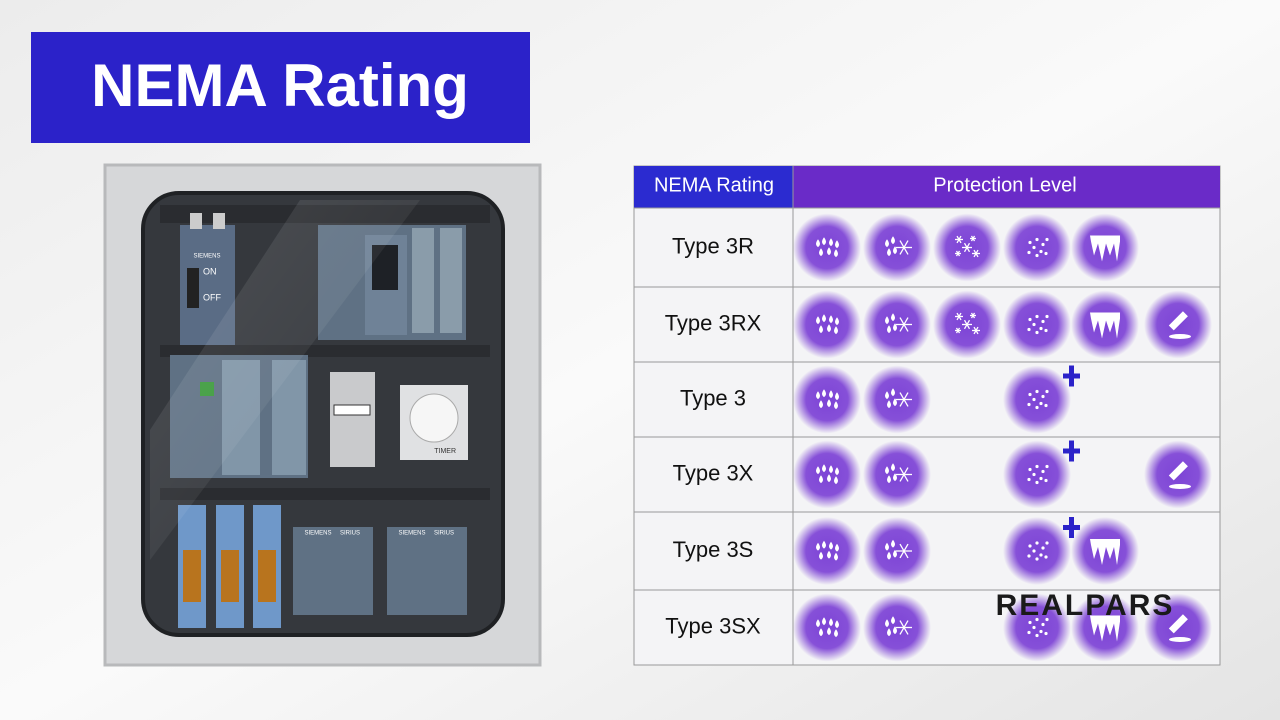  Describe the element at coordinates (713, 397) in the screenshot. I see `row-label: Type 3` at that location.